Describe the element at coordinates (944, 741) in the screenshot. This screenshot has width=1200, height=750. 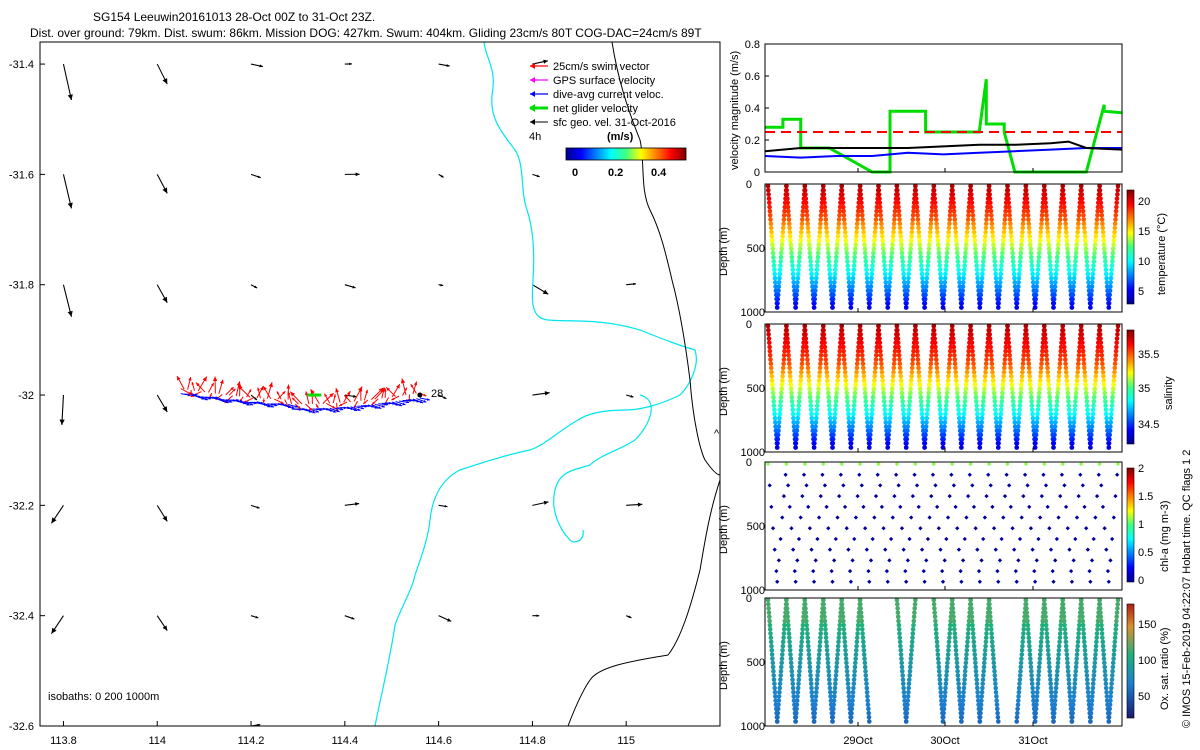
I see `time-label-30oct: 30Oct` at that location.